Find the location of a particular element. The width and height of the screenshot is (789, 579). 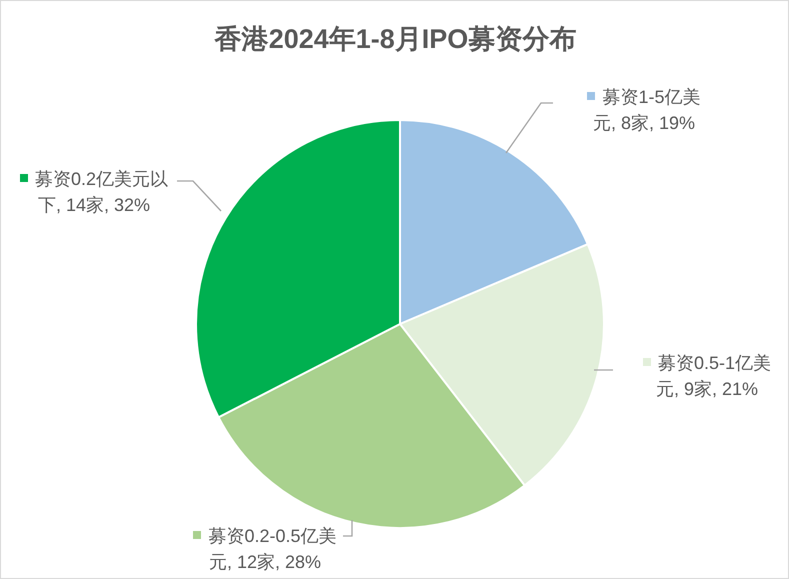

legend-label: 募资0.2-0.5亿美元, 12家, 28% is located at coordinates (272, 549).